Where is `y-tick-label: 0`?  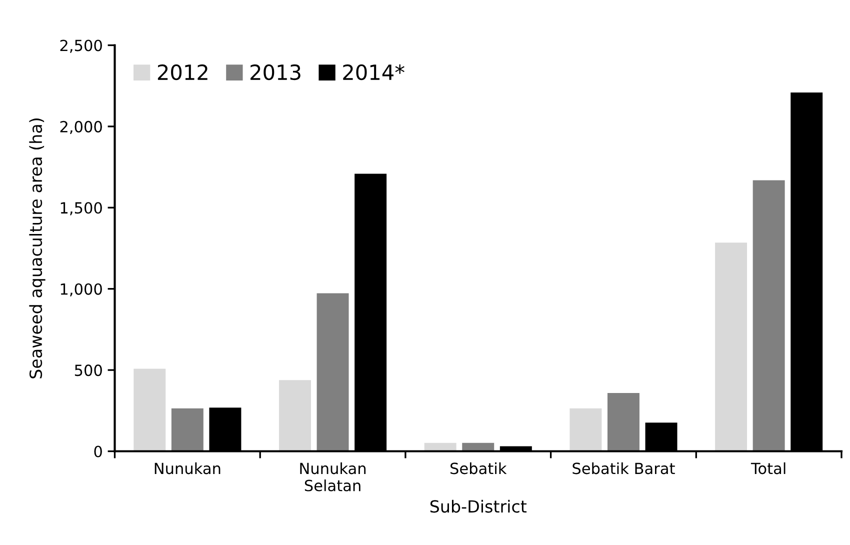 y-tick-label: 0 is located at coordinates (98, 452).